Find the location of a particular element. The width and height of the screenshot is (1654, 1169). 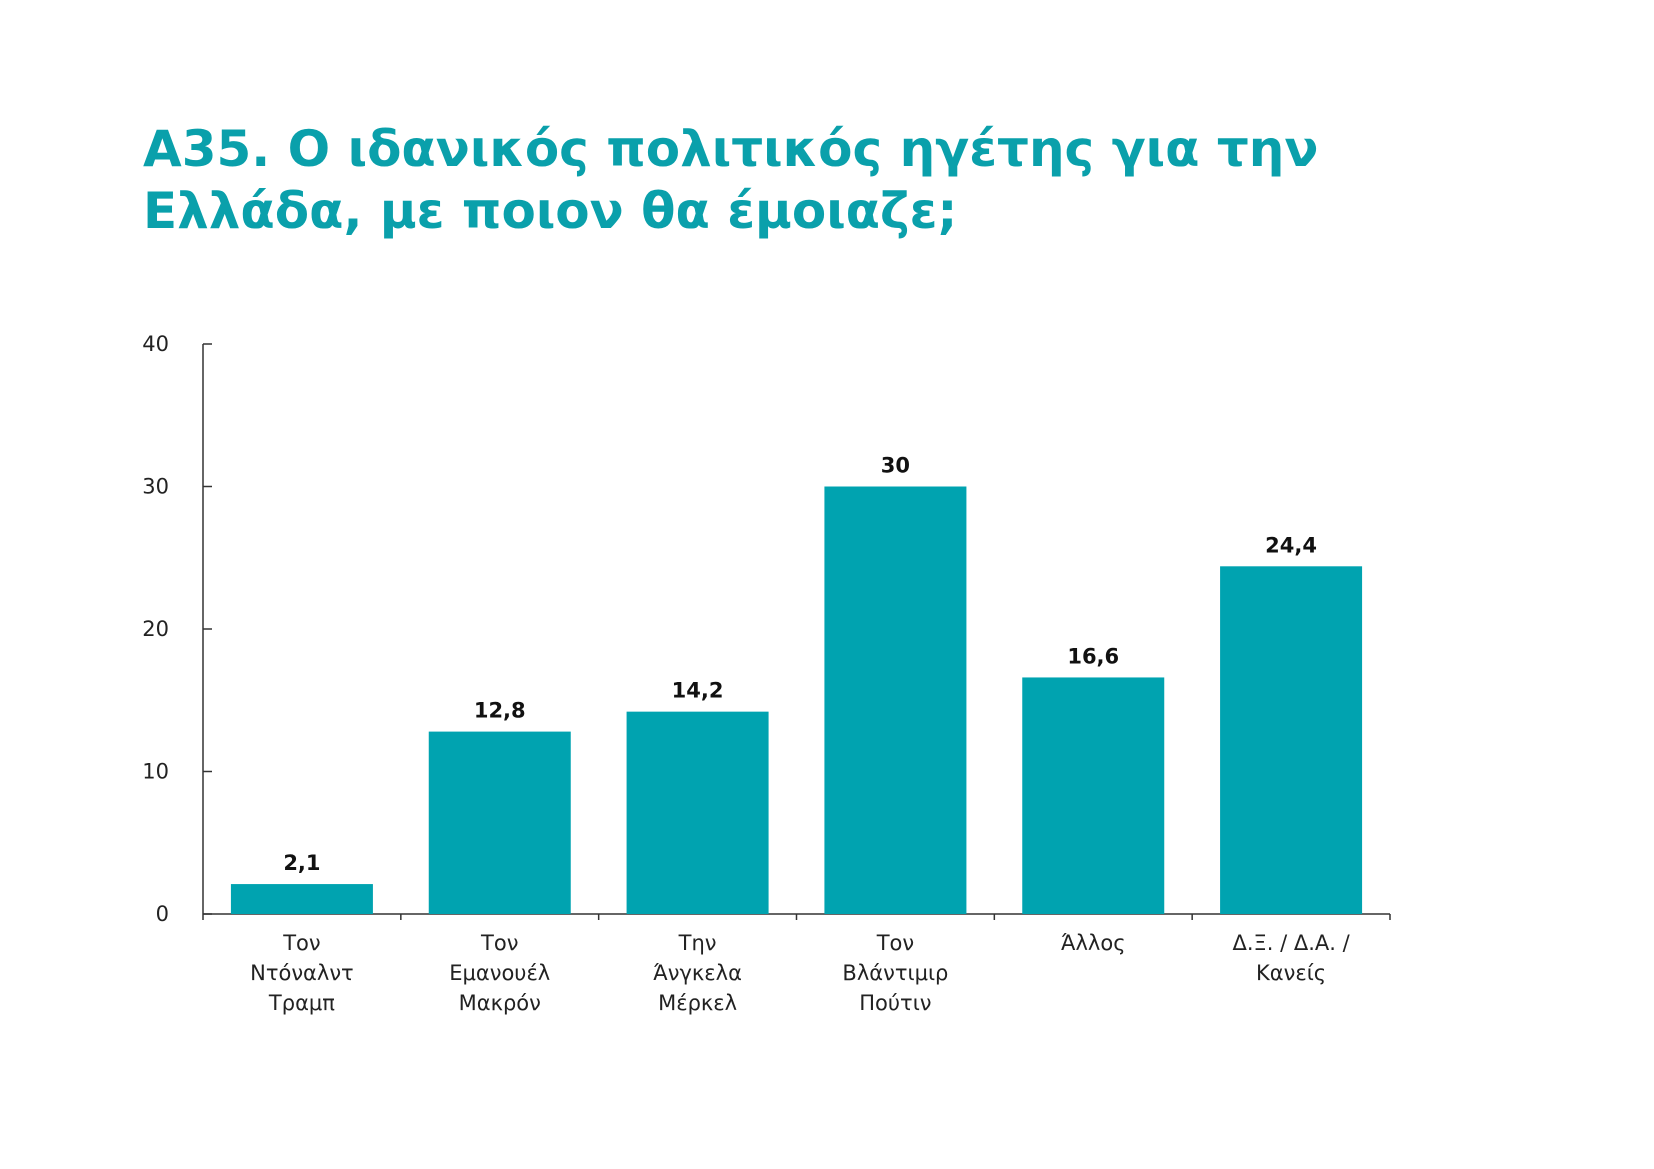

bar-value-label: 14,2 is located at coordinates (698, 691).